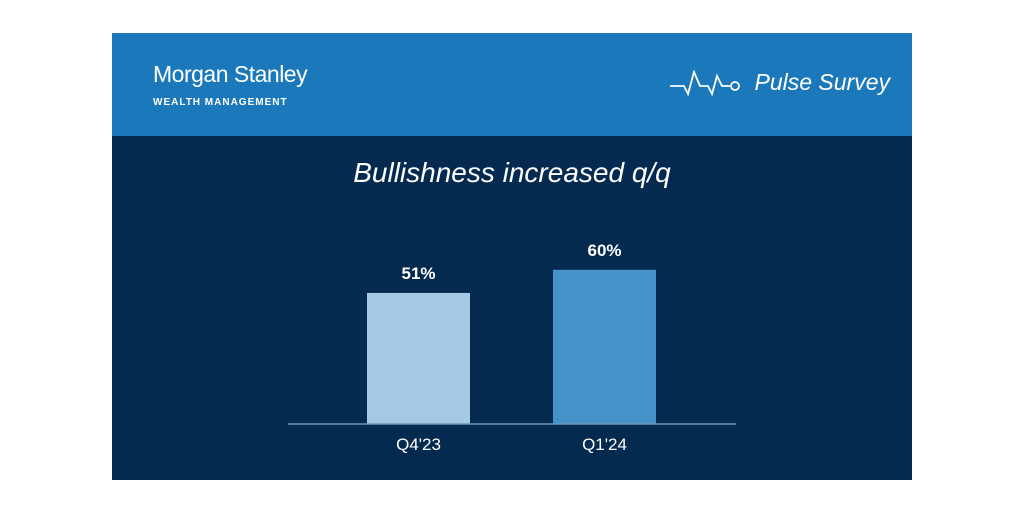  I want to click on chart-title: Bullishness increased q/q, so click(512, 172).